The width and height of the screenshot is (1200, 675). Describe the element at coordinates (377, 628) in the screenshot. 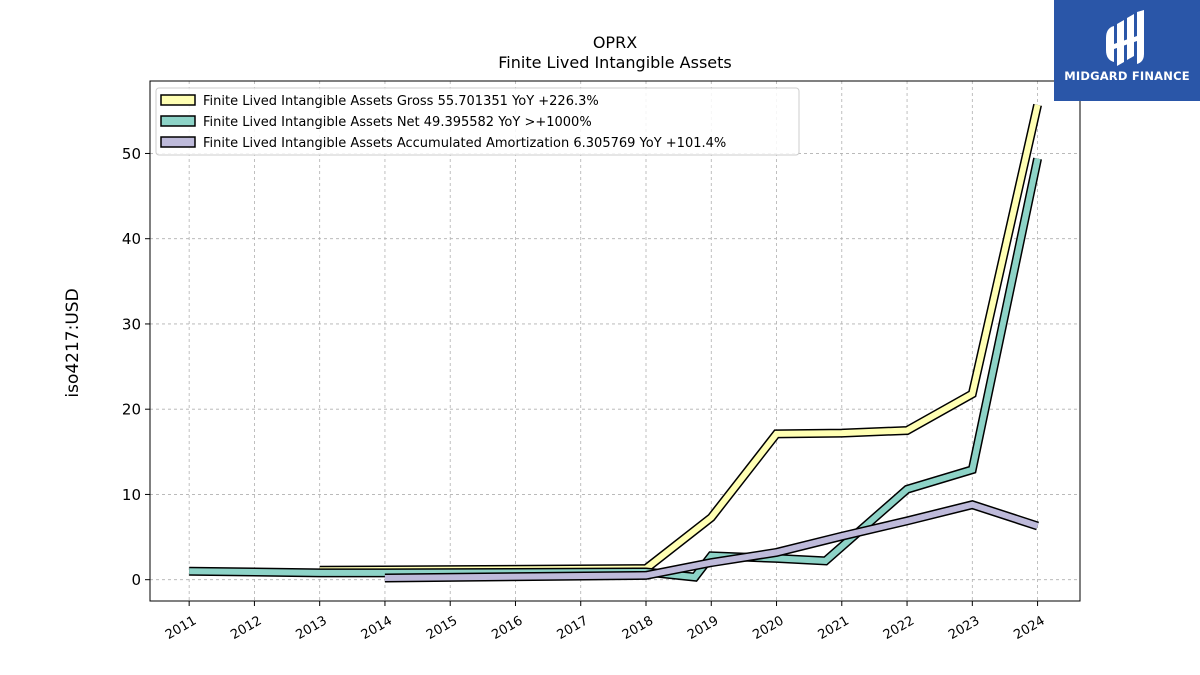

I see `x-tick-label: 2014` at that location.